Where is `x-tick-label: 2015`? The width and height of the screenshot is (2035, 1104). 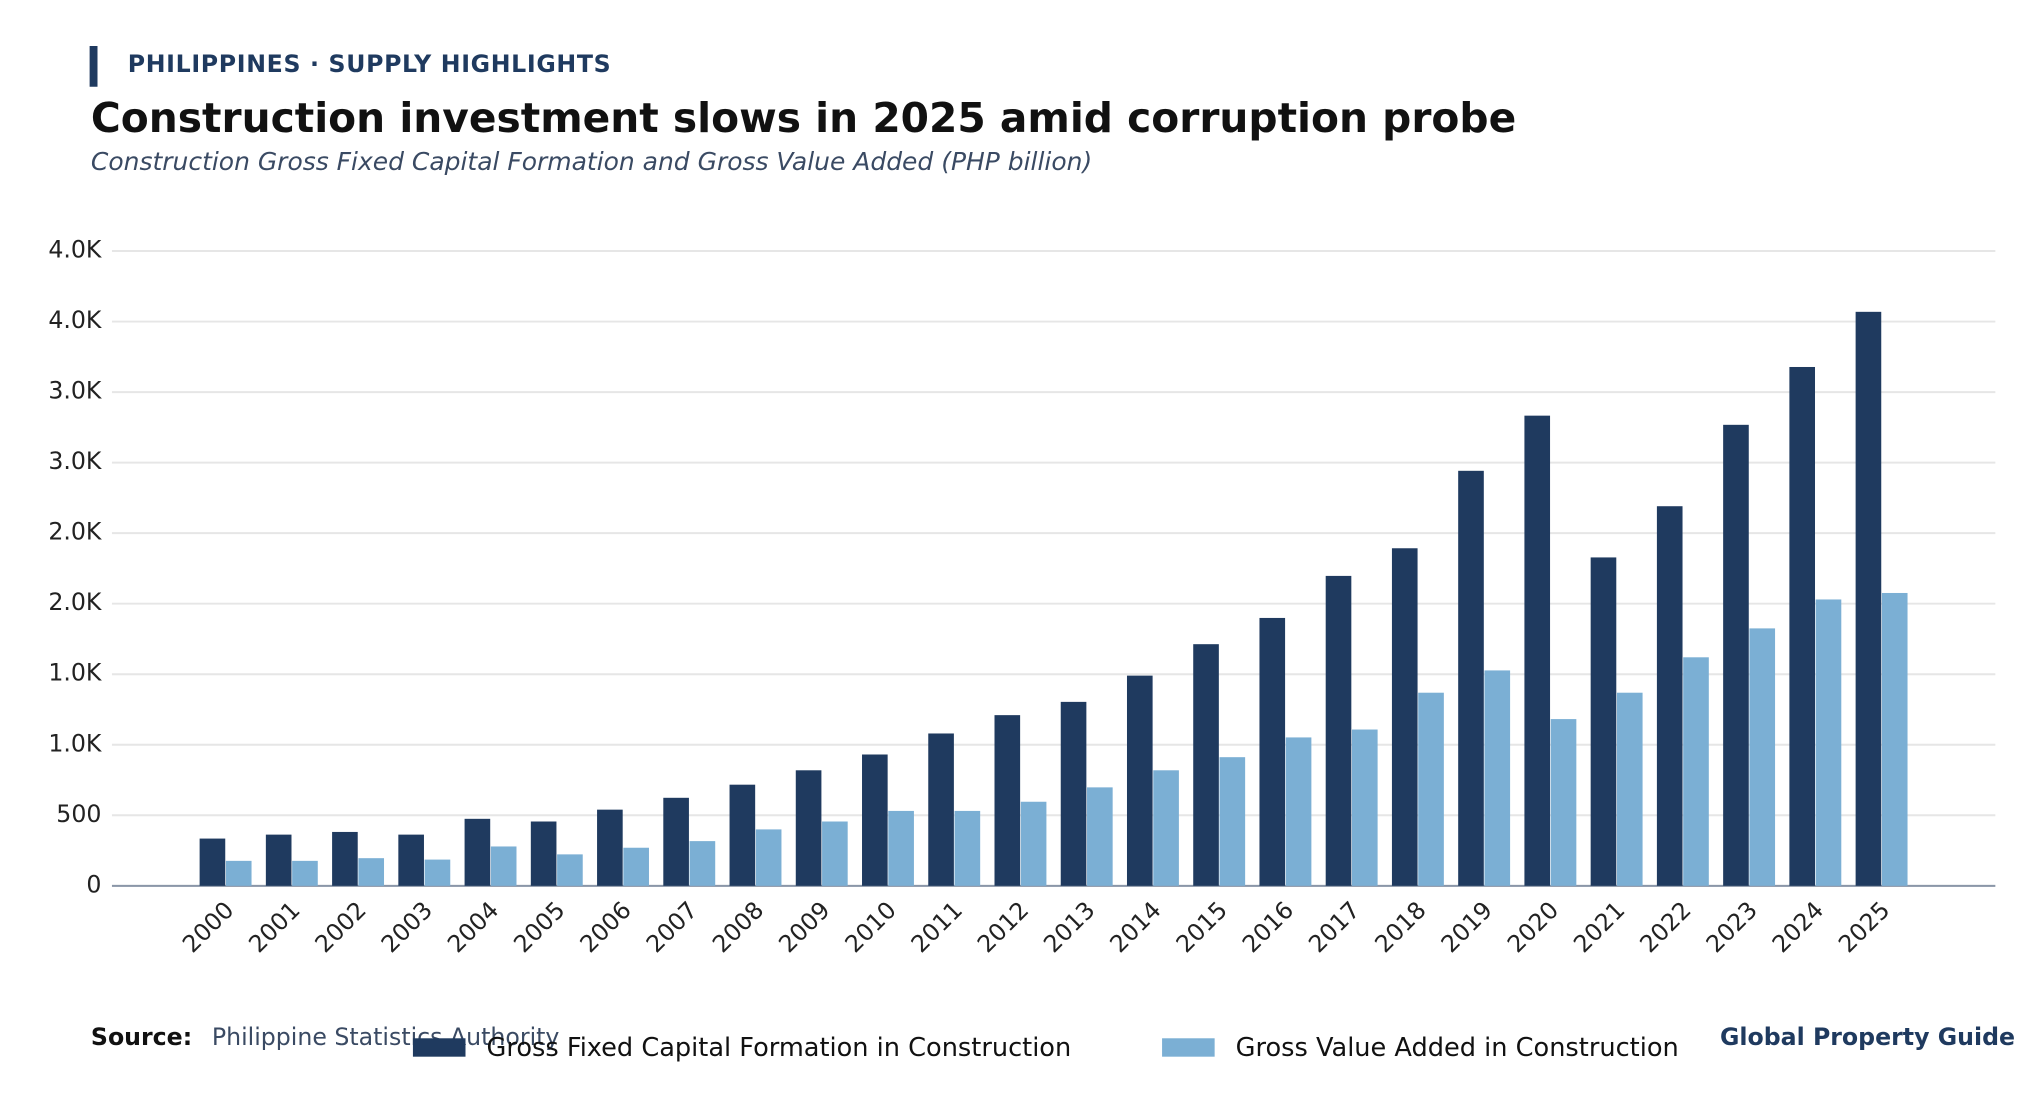 x-tick-label: 2015 is located at coordinates (1202, 927).